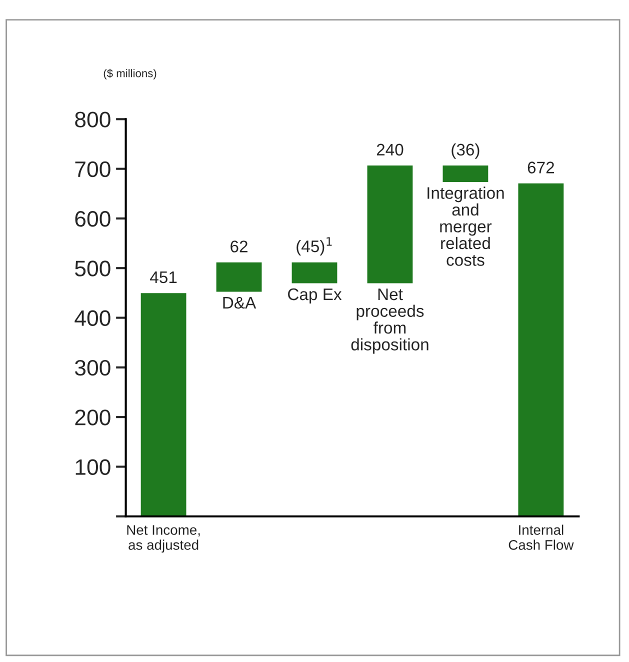 Image resolution: width=629 pixels, height=662 pixels. What do you see at coordinates (92, 268) in the screenshot?
I see `y-tick-label: 500` at bounding box center [92, 268].